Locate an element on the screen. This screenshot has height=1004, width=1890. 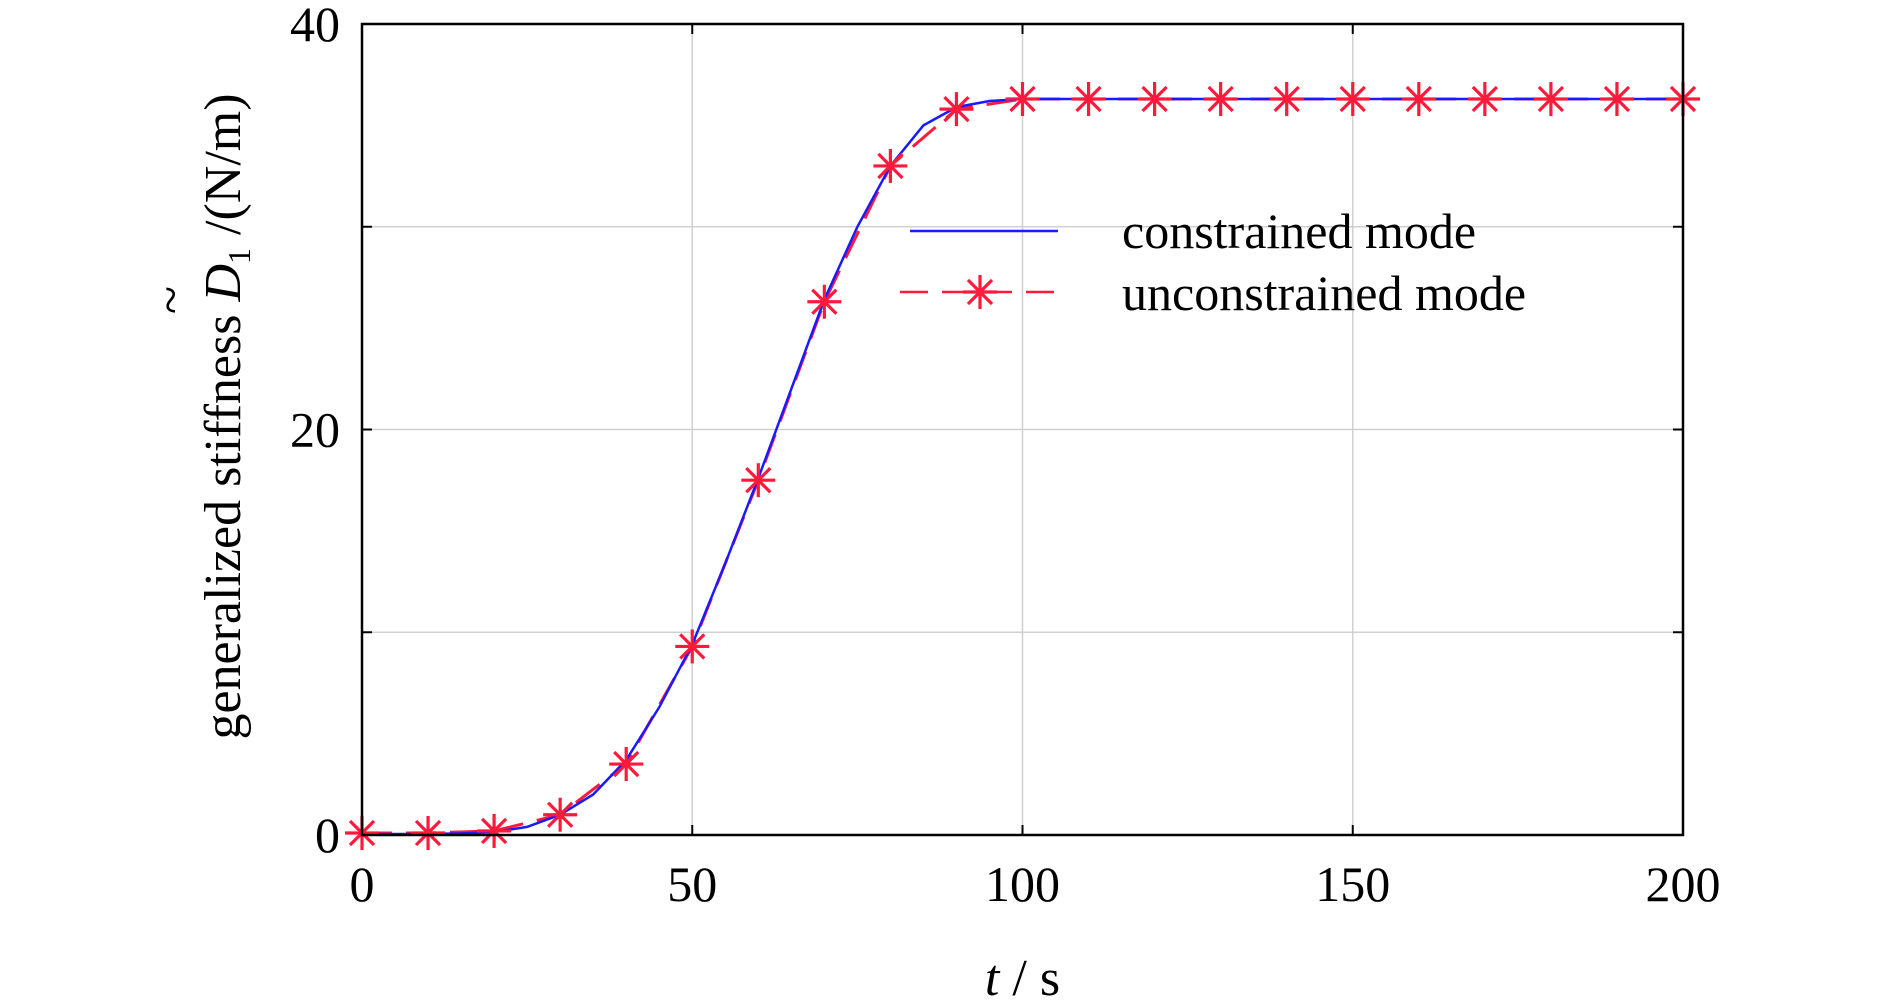
y-axis-tilde: ~ is located at coordinates (171, 300).